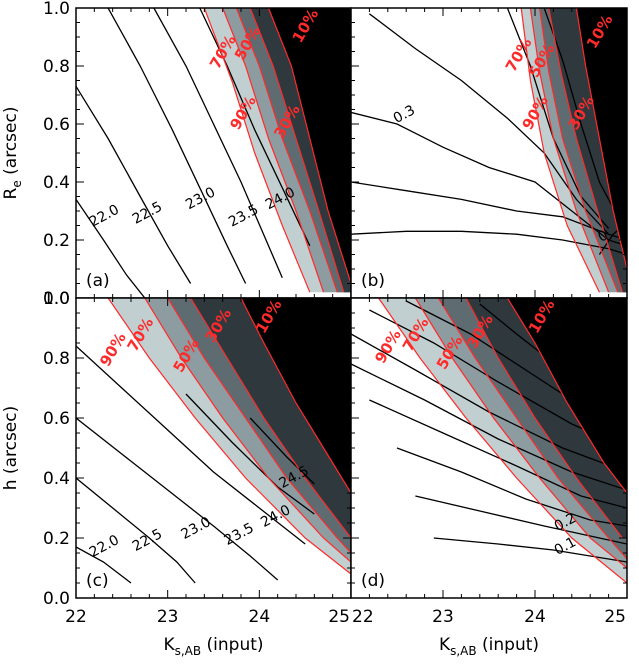 Image resolution: width=639 pixels, height=665 pixels. I want to click on panel-label: (d), so click(373, 581).